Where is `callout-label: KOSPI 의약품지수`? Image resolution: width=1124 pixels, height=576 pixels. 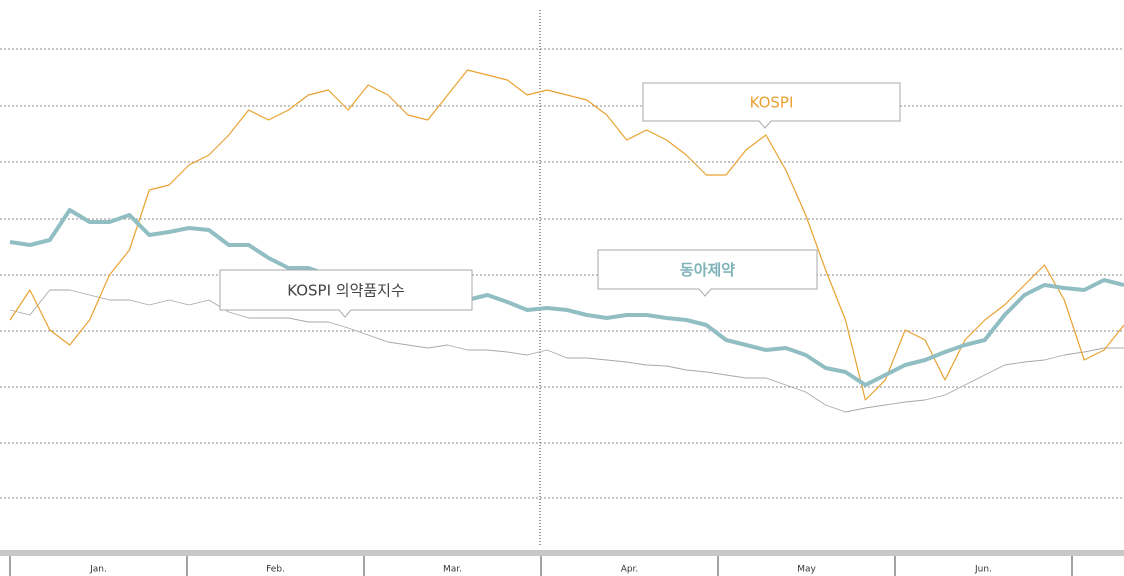
callout-label: KOSPI 의약품지수 is located at coordinates (346, 291).